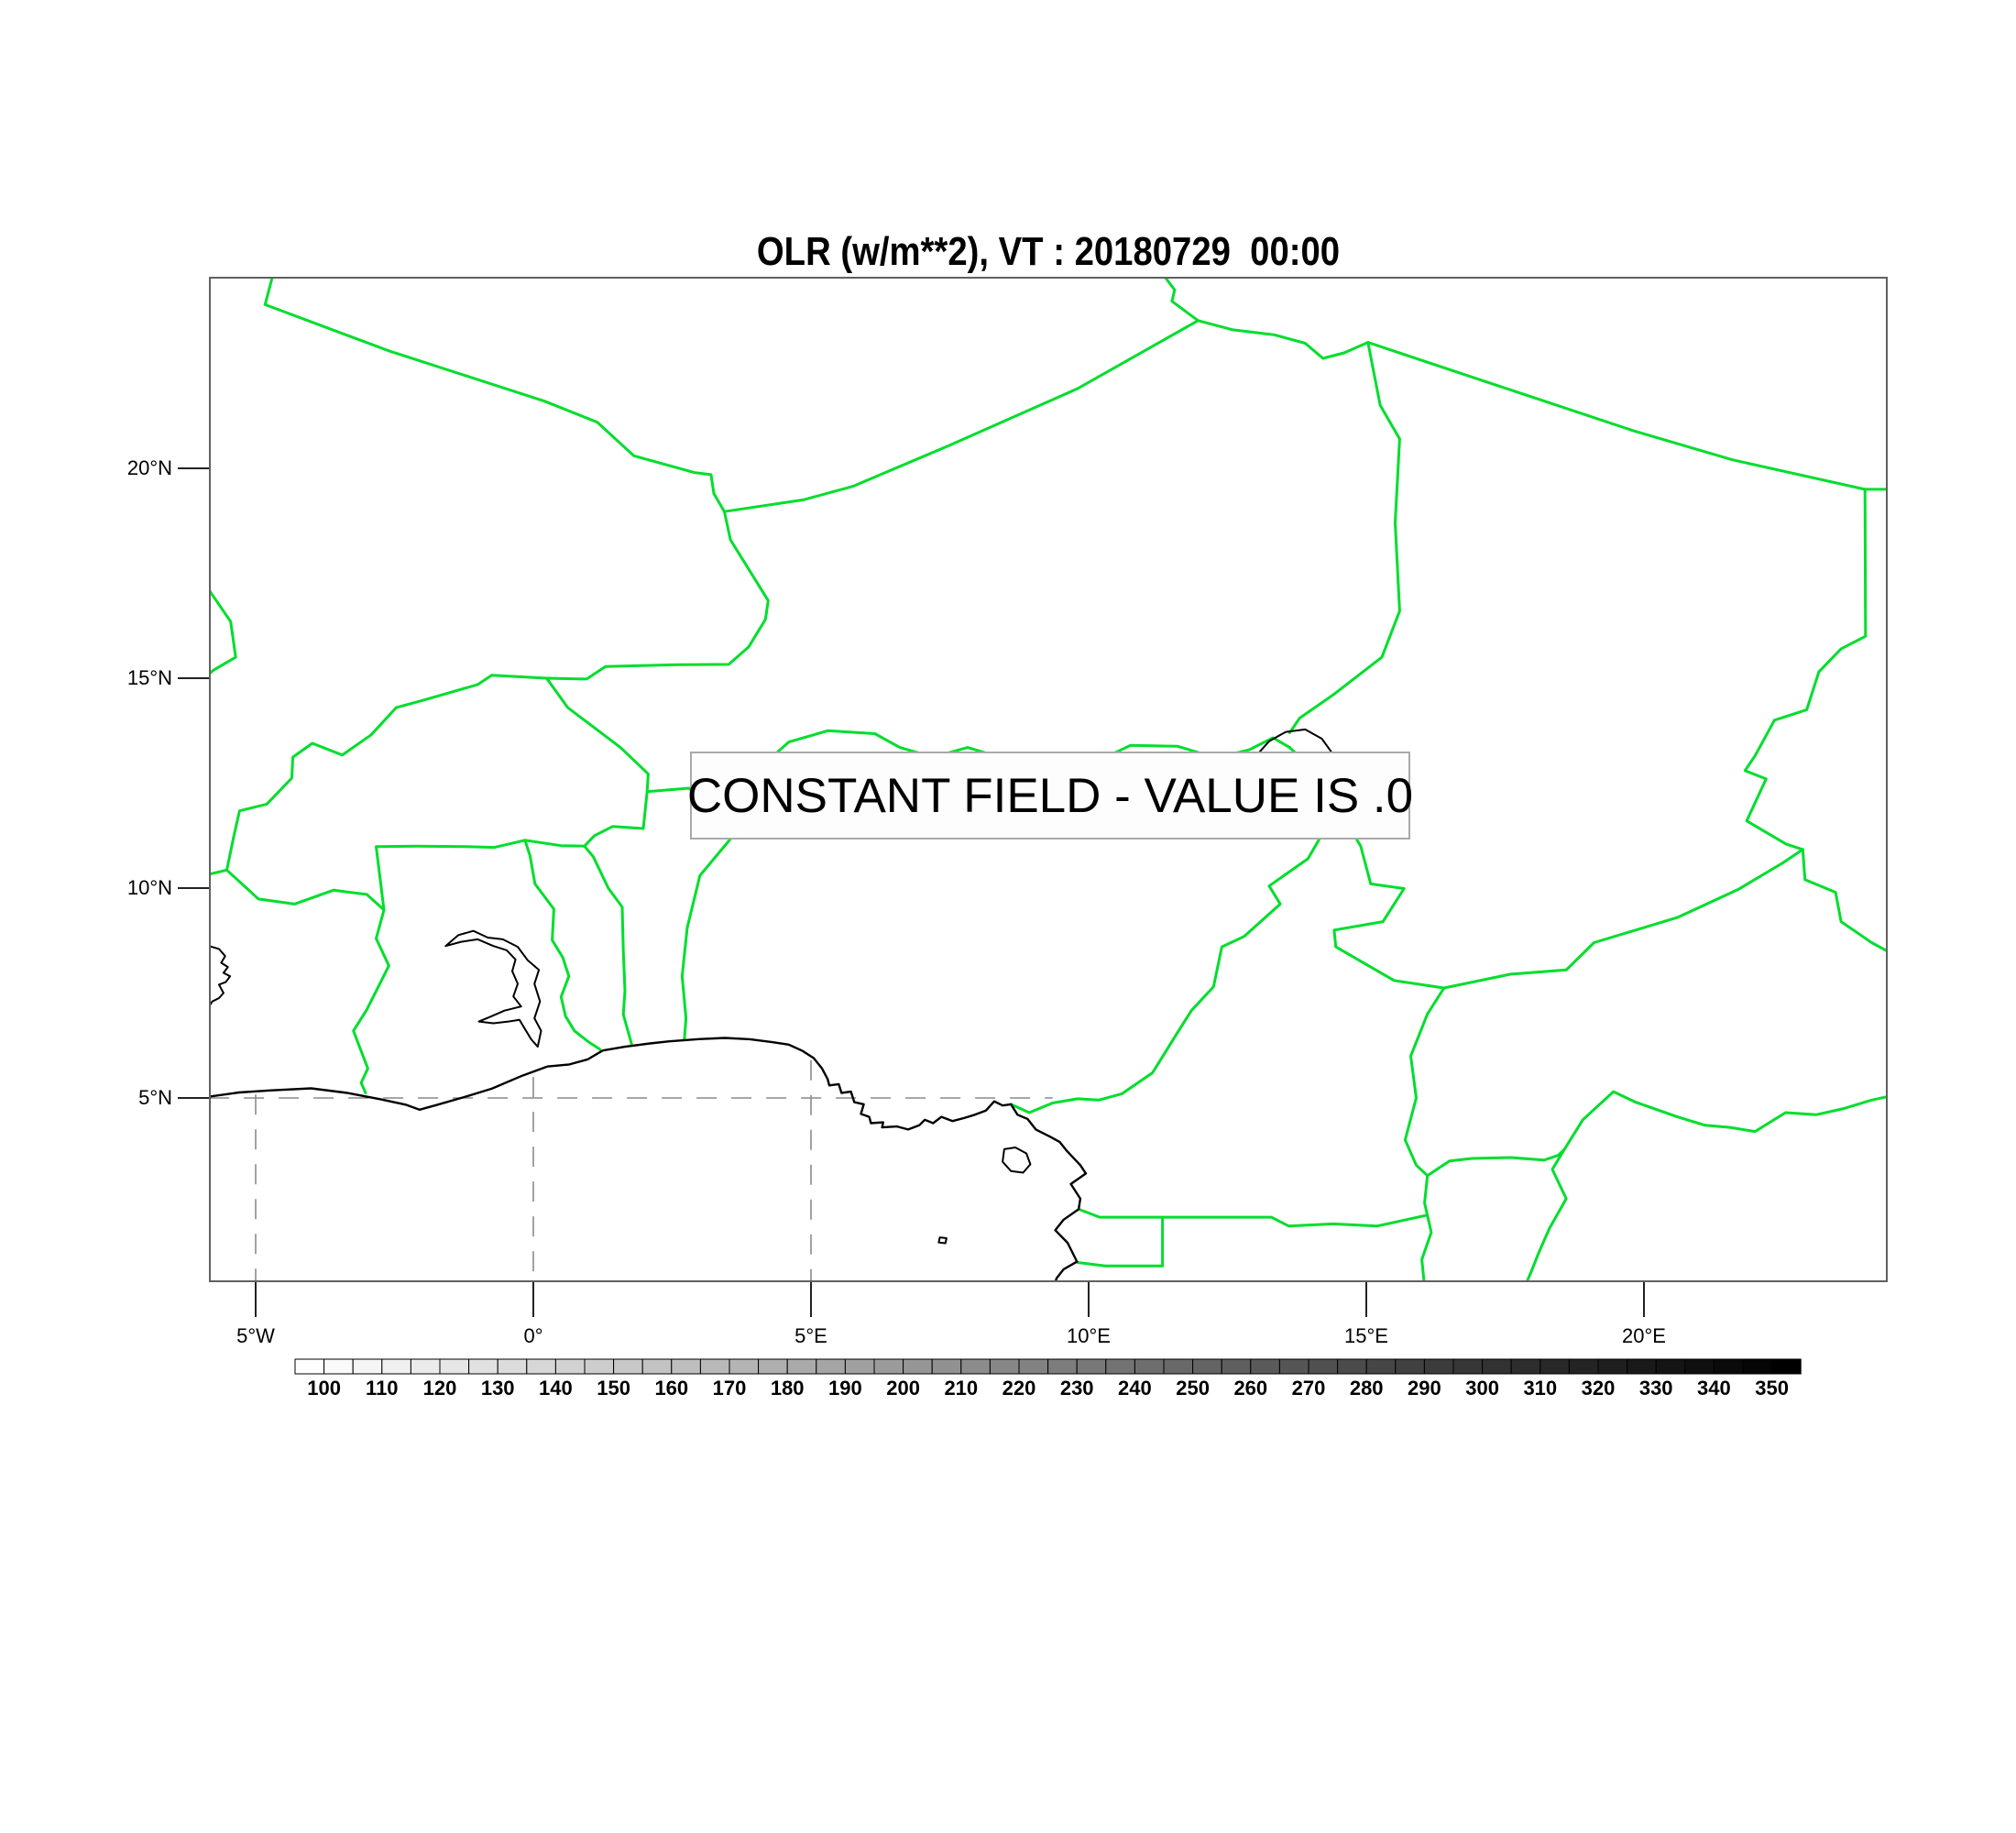 This screenshot has width=2016, height=1833. Describe the element at coordinates (382, 1388) in the screenshot. I see `colorbar-tick-label: 110` at that location.